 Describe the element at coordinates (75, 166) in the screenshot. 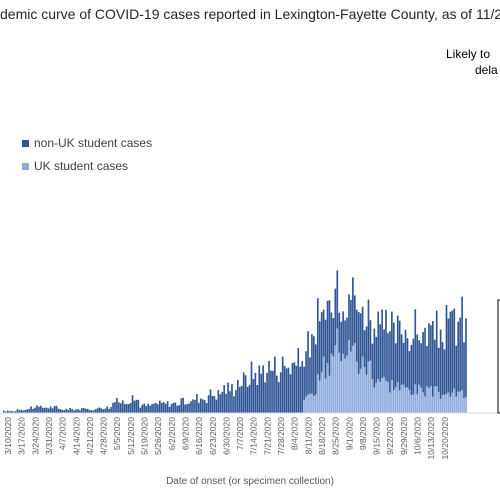

I see `legend-item-uk: UK student cases` at that location.